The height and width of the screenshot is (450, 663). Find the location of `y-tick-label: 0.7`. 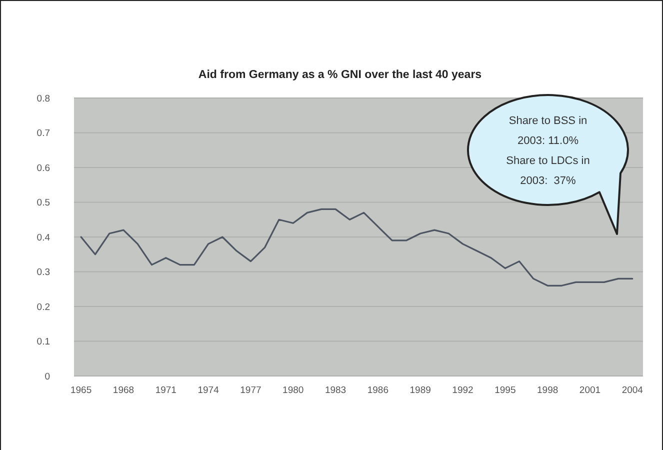

y-tick-label: 0.7 is located at coordinates (43, 133).